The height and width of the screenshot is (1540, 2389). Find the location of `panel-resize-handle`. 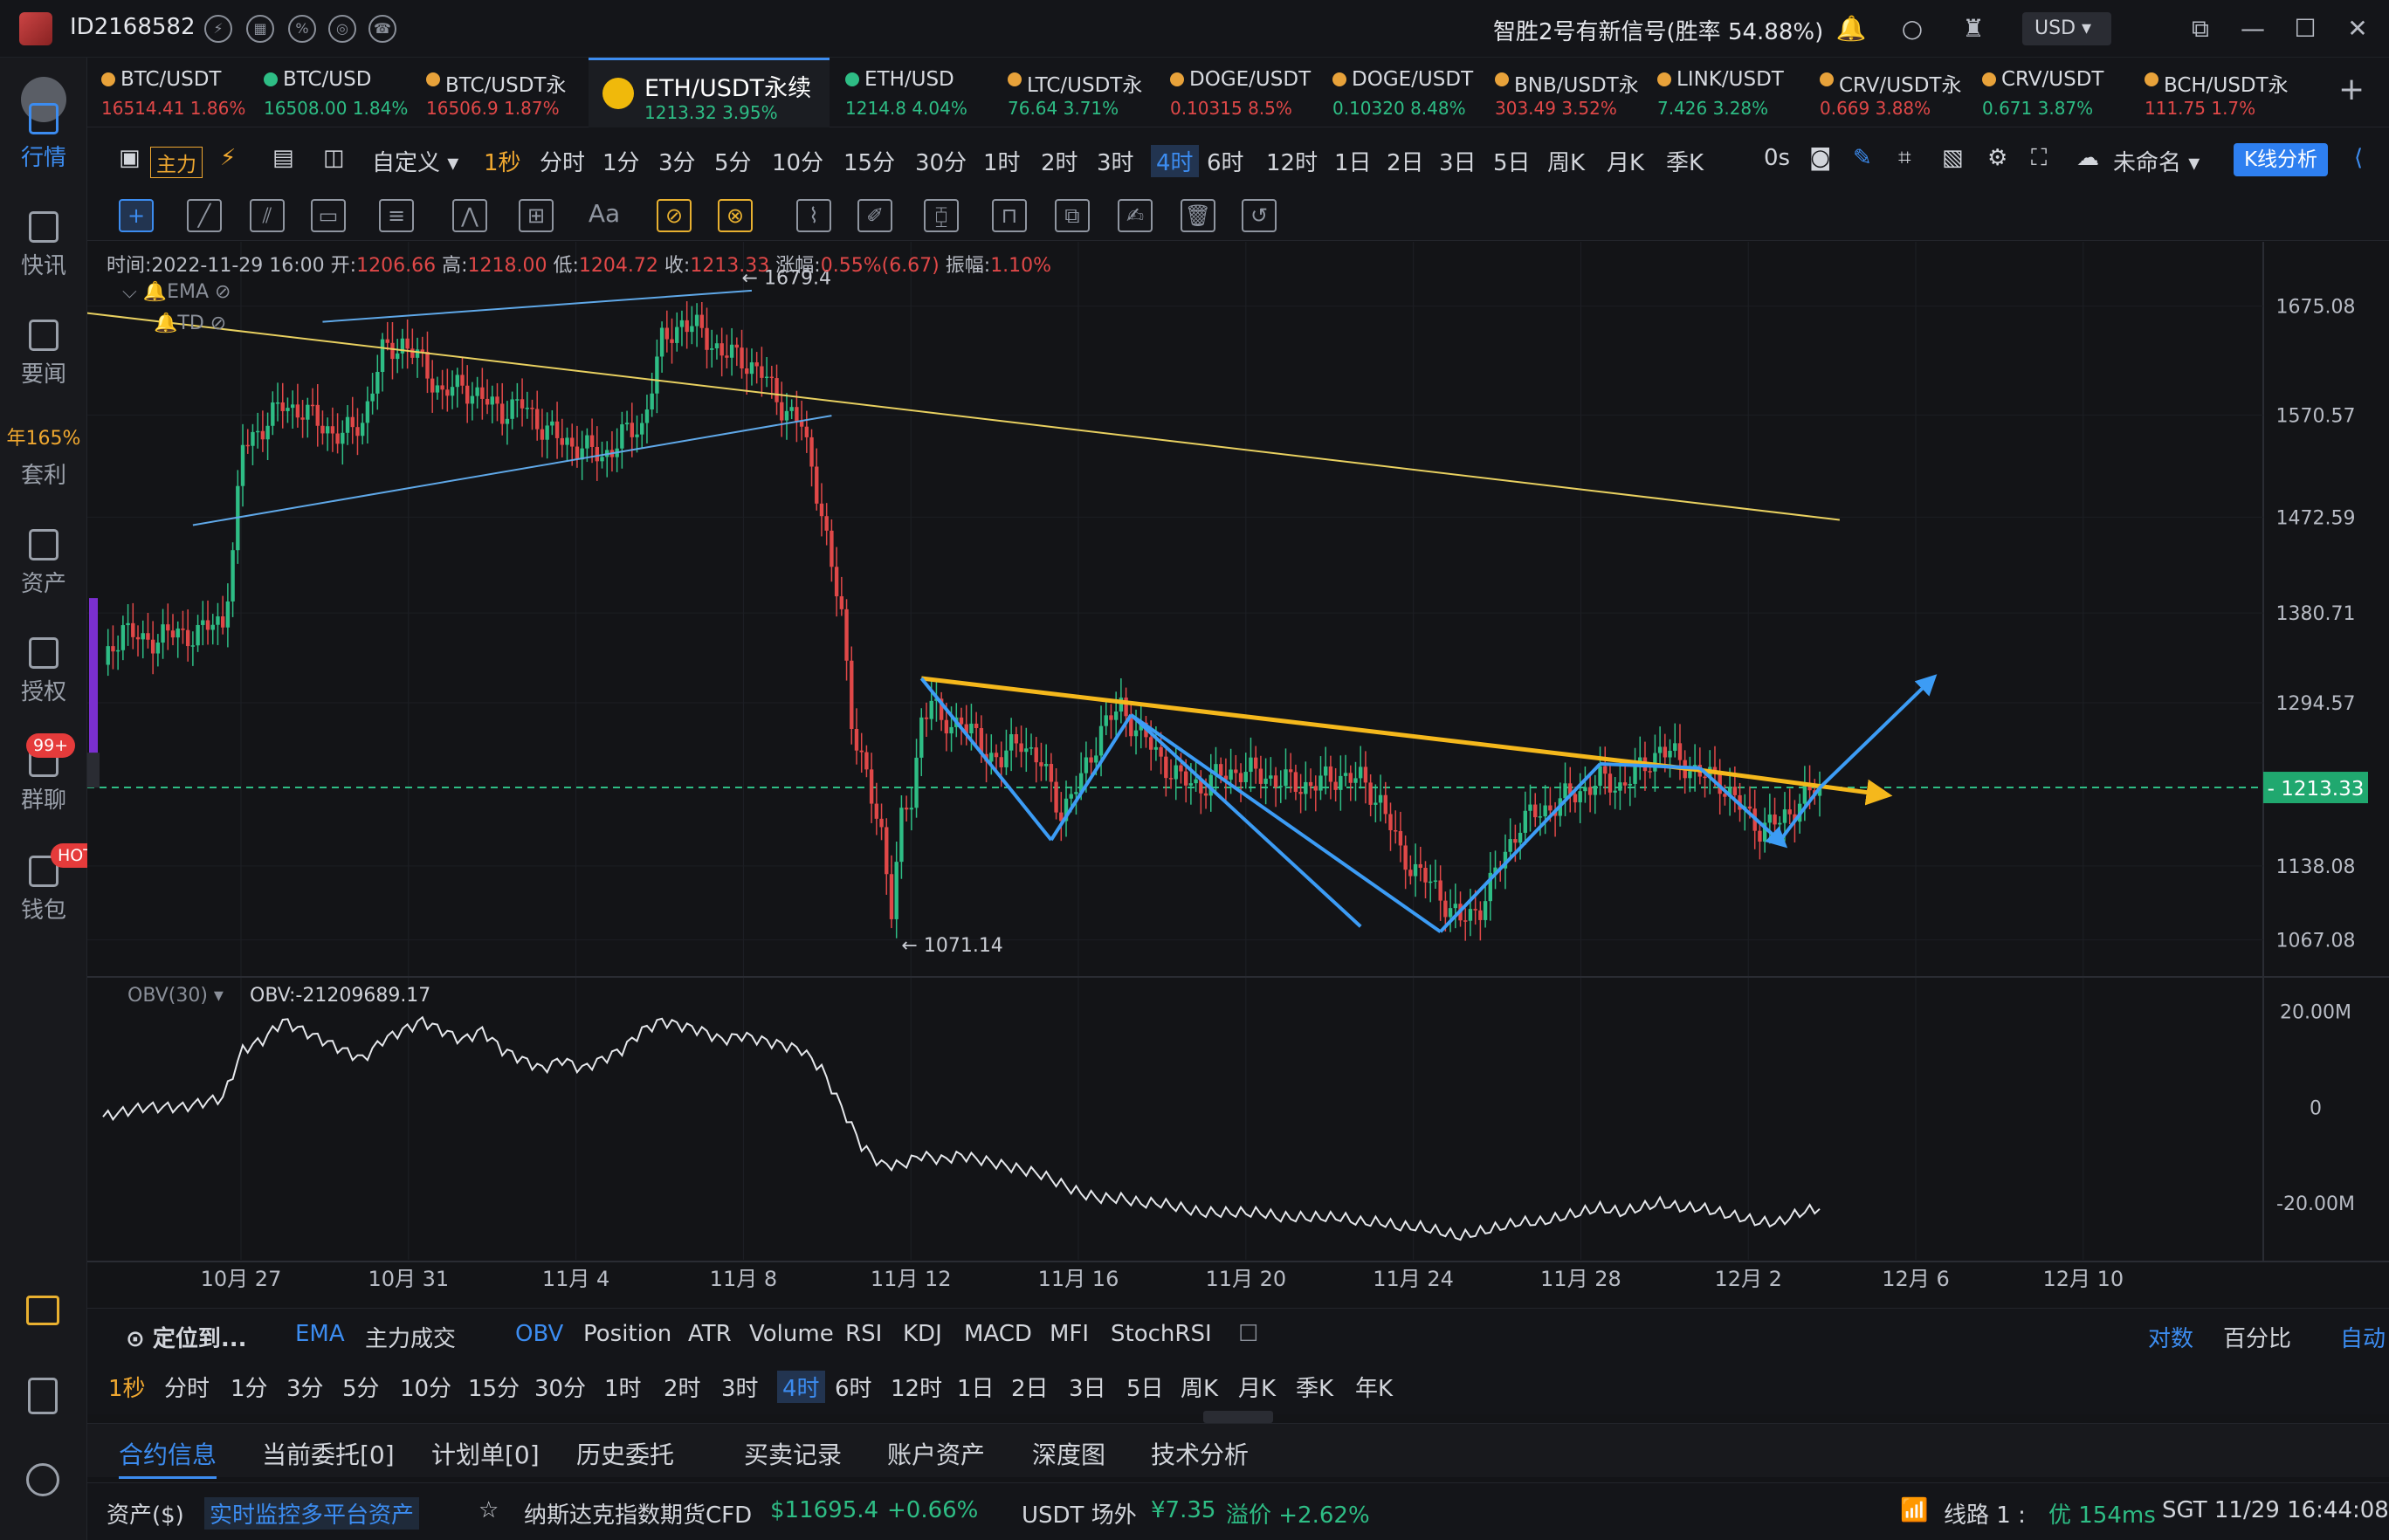

panel-resize-handle is located at coordinates (1238, 1417).